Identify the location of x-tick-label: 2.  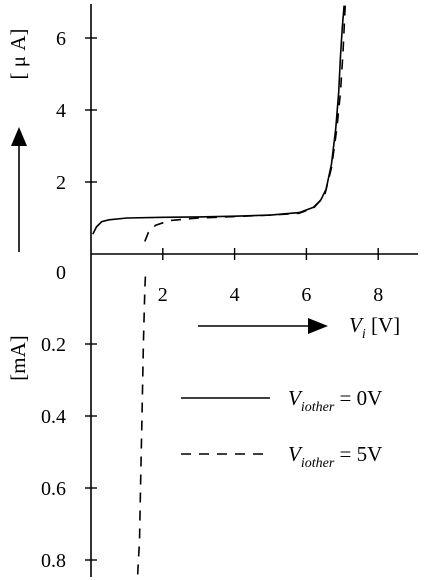
(163, 295).